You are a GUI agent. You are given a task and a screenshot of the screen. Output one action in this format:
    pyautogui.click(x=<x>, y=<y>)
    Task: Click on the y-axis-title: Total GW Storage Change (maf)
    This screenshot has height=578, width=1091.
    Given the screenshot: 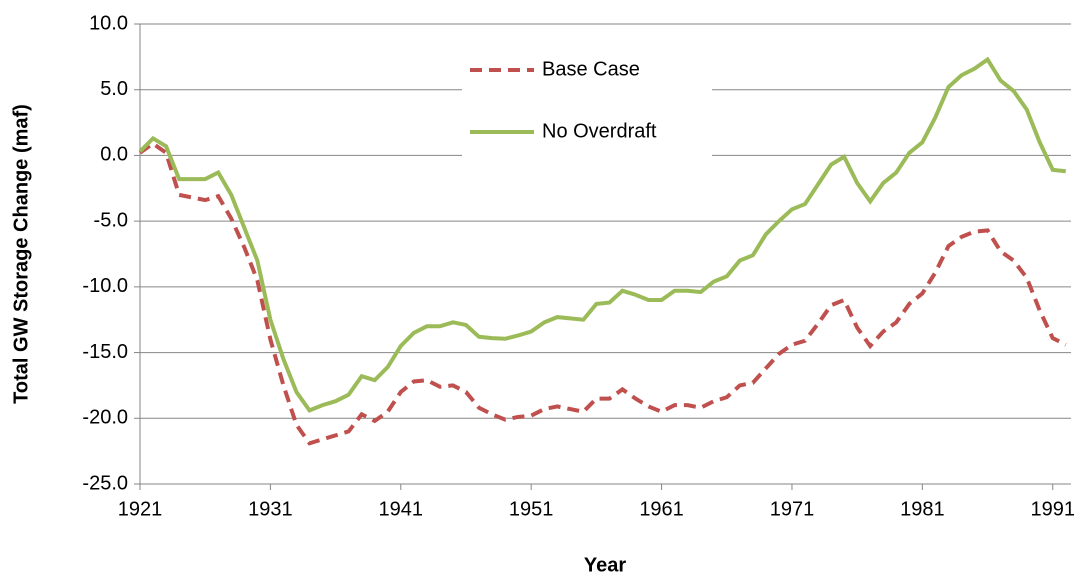 What is the action you would take?
    pyautogui.click(x=21, y=254)
    